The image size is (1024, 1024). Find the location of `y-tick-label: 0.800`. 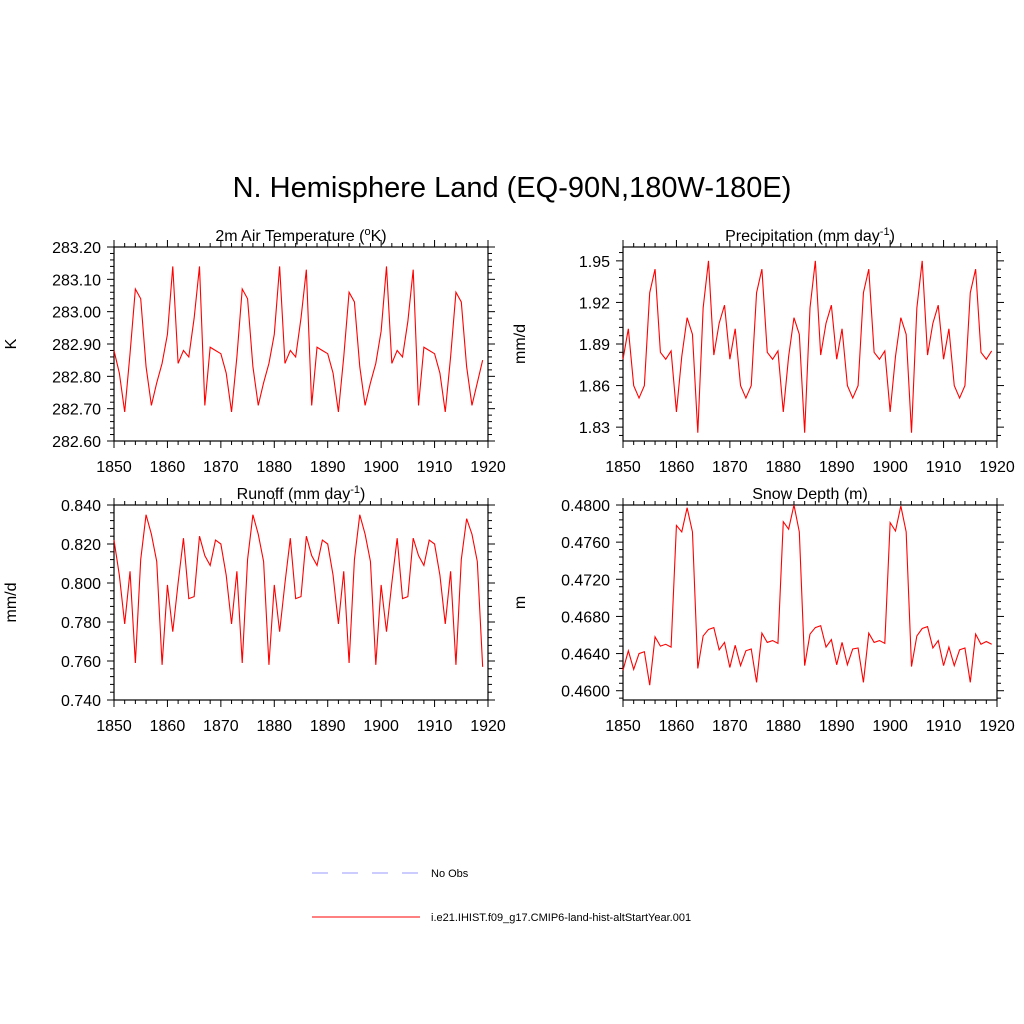

y-tick-label: 0.800 is located at coordinates (81, 584).